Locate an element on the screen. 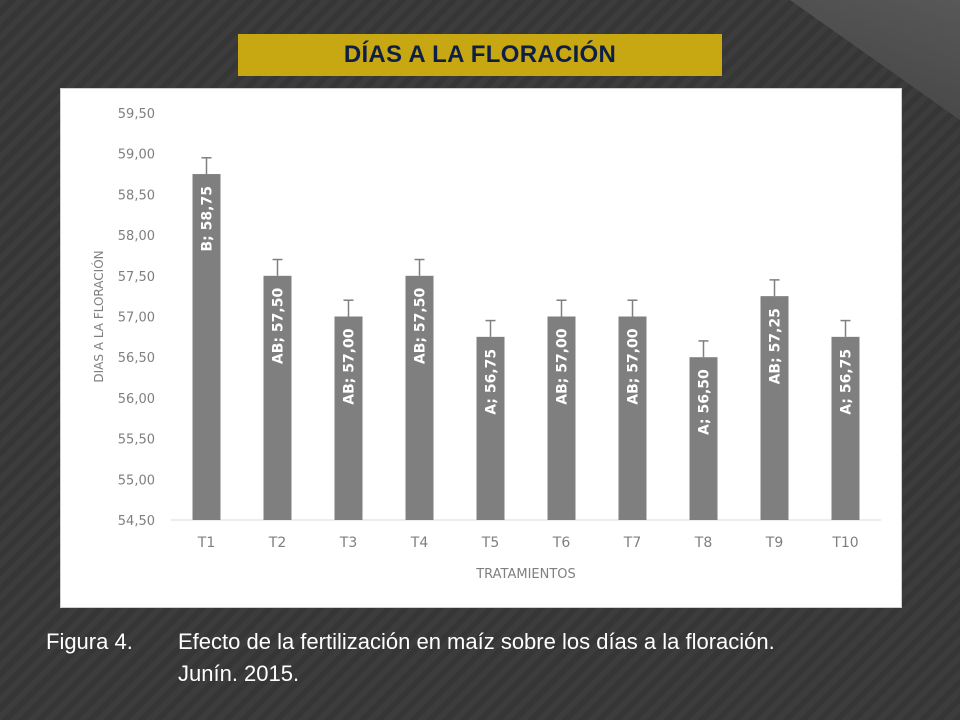 This screenshot has height=720, width=960. x-tick-label: T2 is located at coordinates (277, 543).